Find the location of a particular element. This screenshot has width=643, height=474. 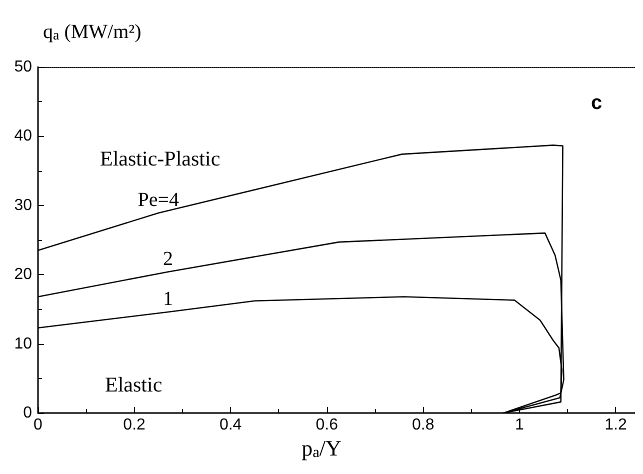

x-tick-label: 1 is located at coordinates (519, 425).